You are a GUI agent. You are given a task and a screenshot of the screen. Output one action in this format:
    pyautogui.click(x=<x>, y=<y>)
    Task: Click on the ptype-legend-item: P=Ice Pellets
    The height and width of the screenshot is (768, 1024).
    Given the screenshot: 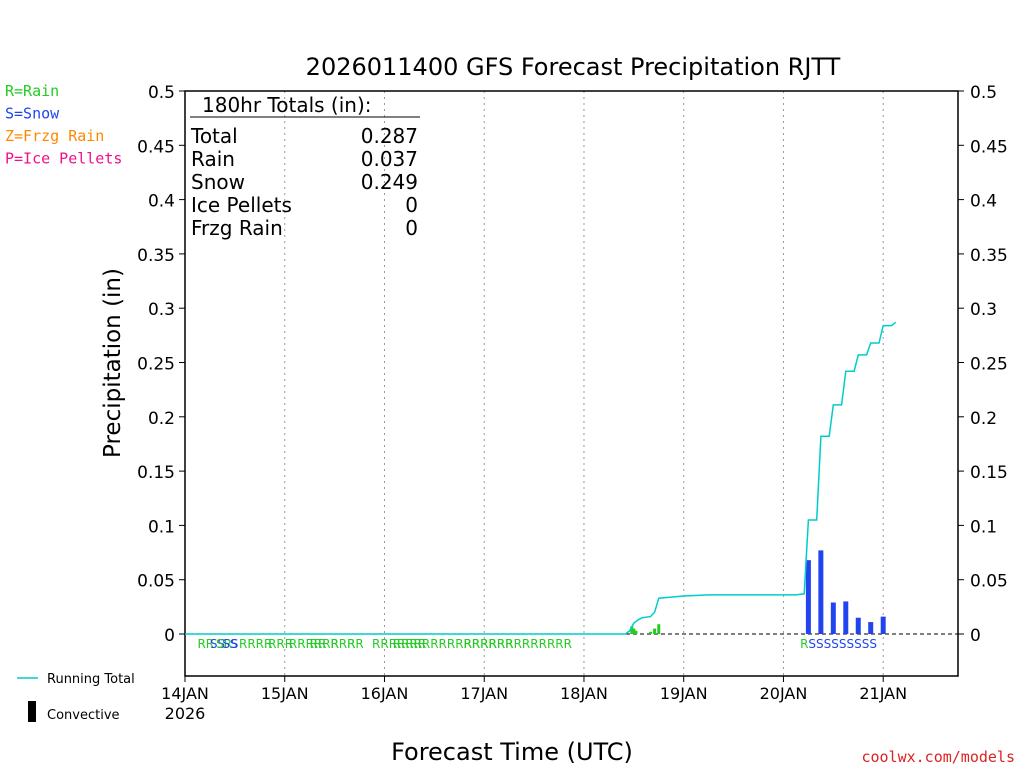 What is the action you would take?
    pyautogui.click(x=63, y=159)
    